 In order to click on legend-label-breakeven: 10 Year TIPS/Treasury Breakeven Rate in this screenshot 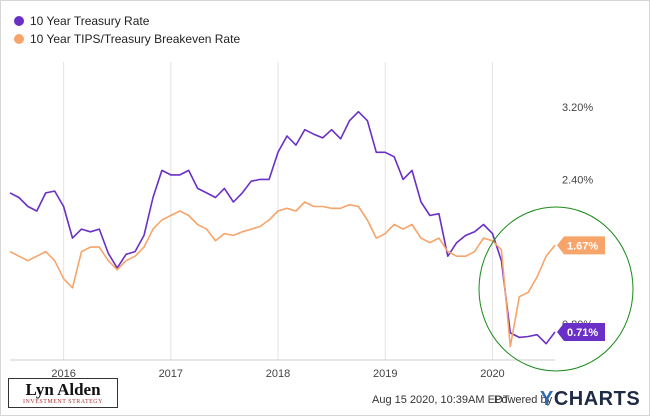, I will do `click(135, 39)`.